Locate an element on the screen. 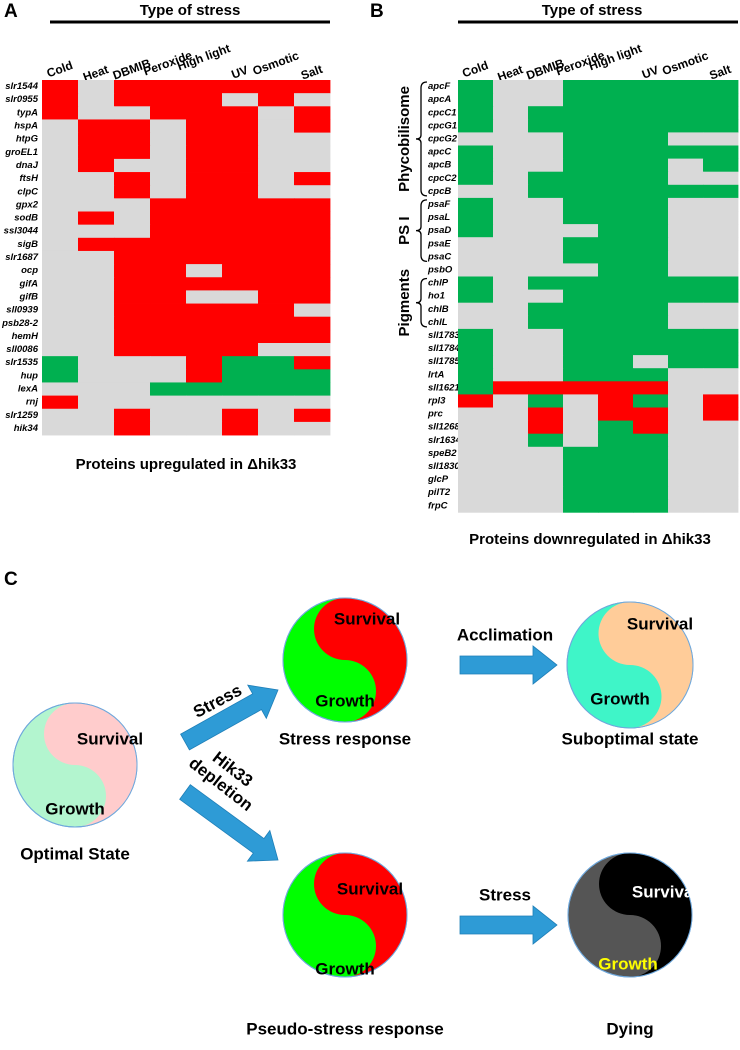 This screenshot has height=1050, width=740. state-outline is located at coordinates (630, 665).